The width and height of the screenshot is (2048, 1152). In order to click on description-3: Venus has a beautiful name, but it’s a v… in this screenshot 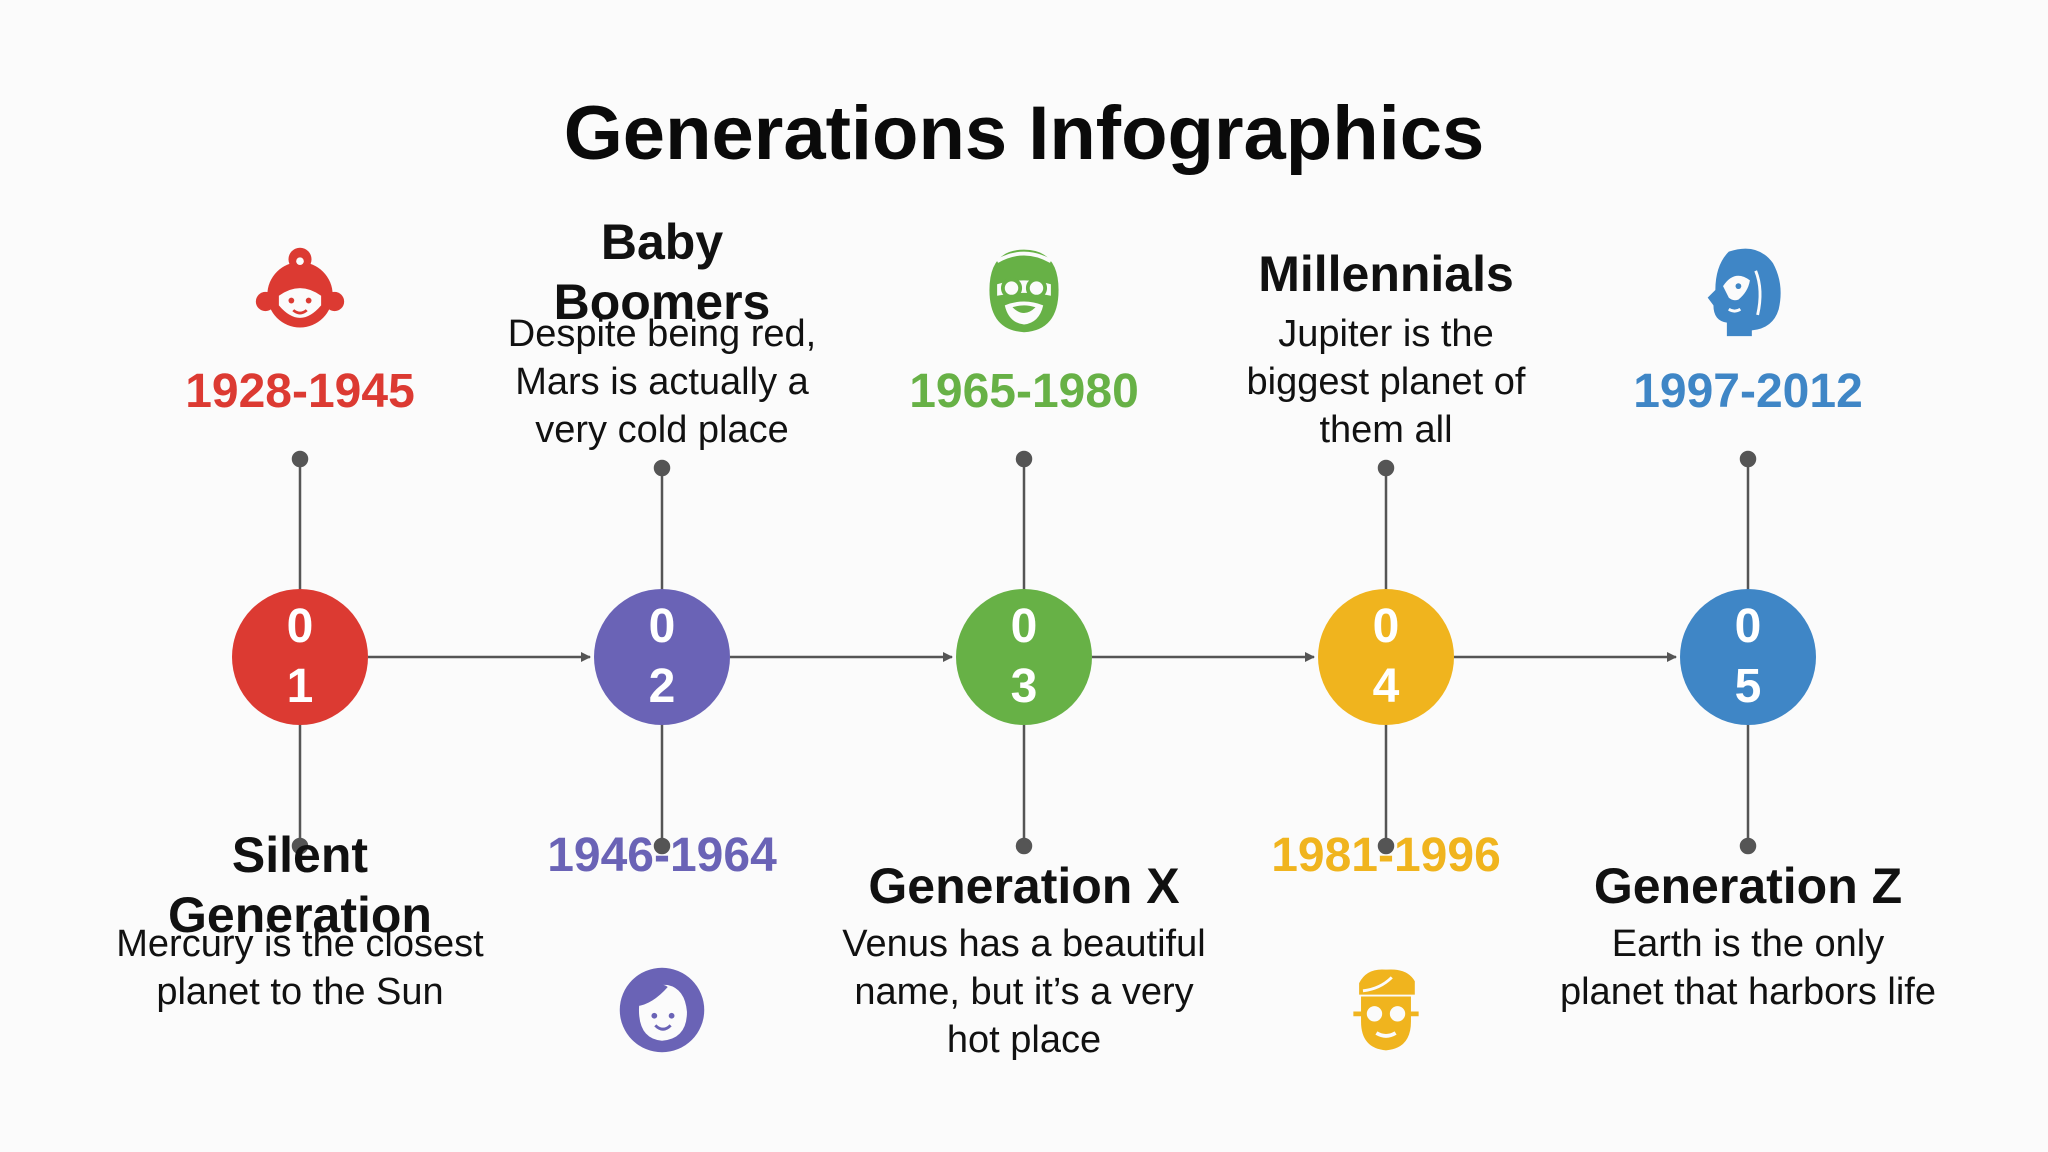, I will do `click(1024, 992)`.